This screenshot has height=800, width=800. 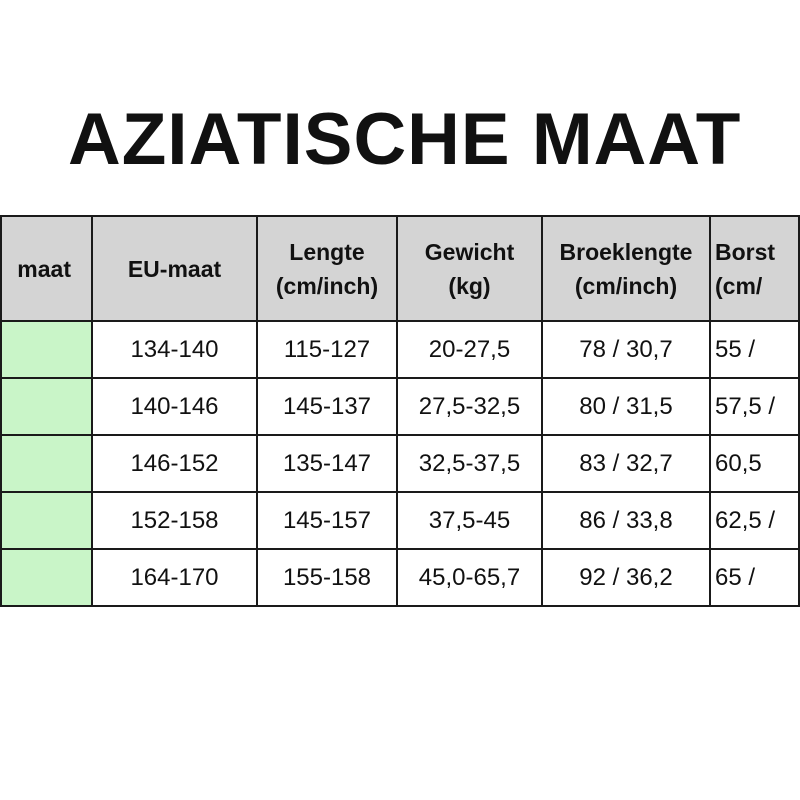 I want to click on header-weight: Gewicht (kg), so click(x=469, y=268).